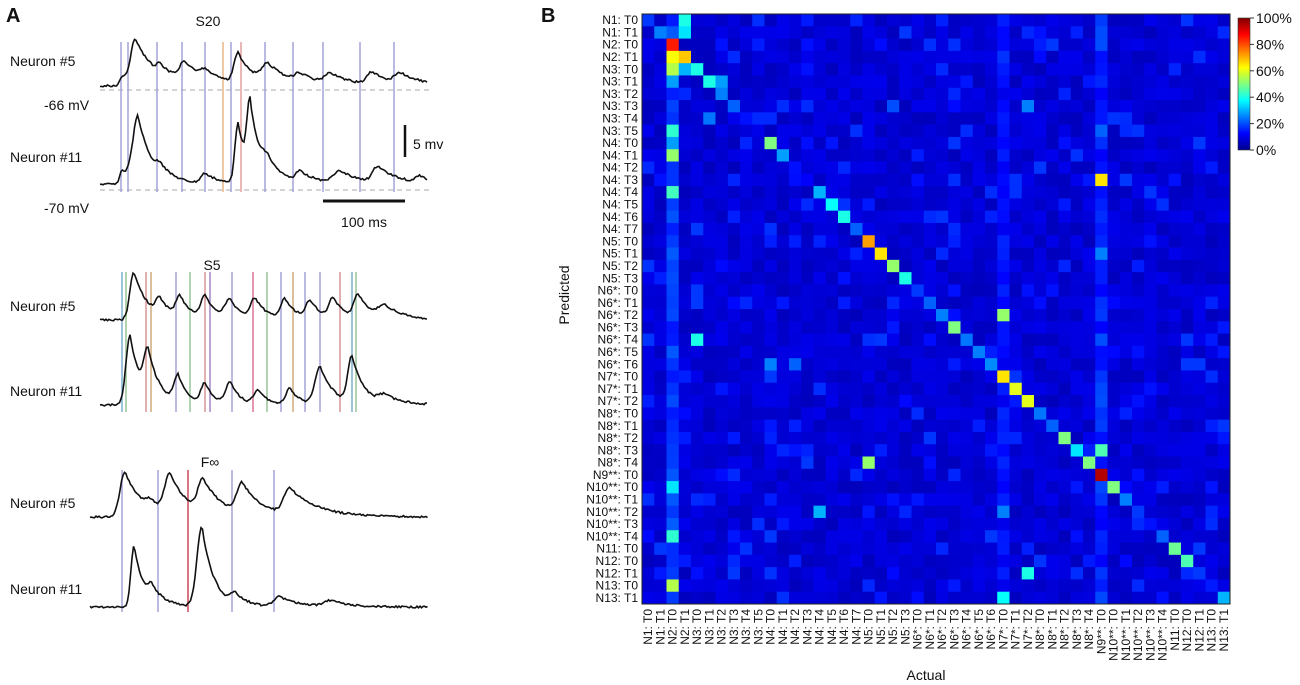  What do you see at coordinates (618, 303) in the screenshot?
I see `y-tick-label: N6*: T1` at bounding box center [618, 303].